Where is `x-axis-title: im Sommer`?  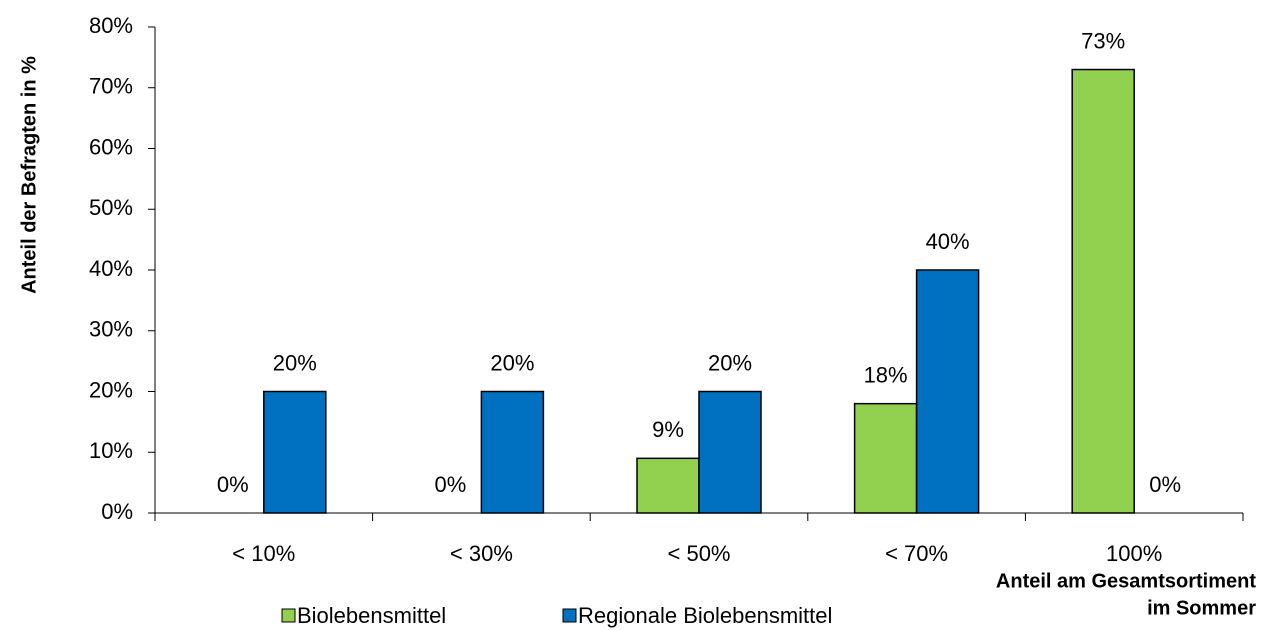 x-axis-title: im Sommer is located at coordinates (1201, 608).